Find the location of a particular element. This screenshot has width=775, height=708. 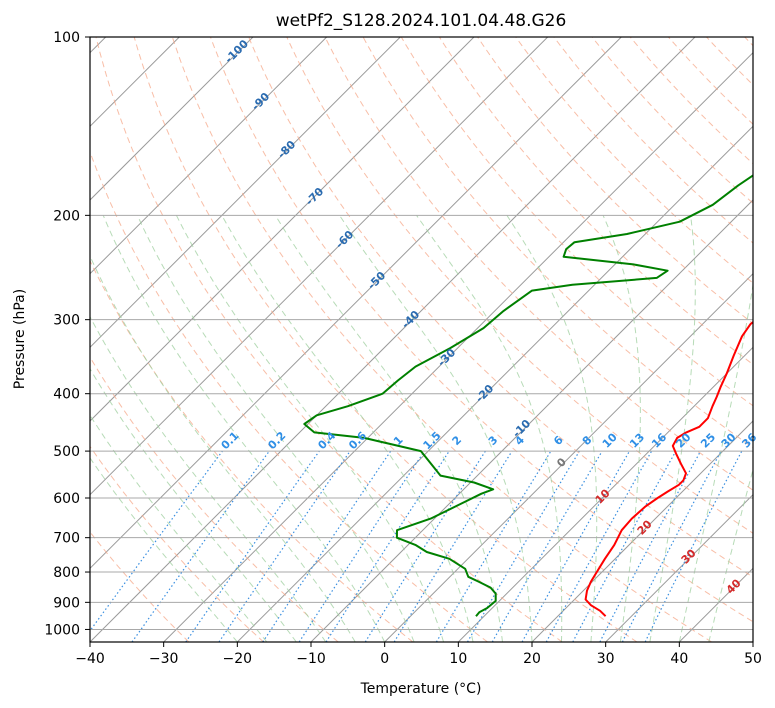

y-tick-label: 200 is located at coordinates (66, 216).